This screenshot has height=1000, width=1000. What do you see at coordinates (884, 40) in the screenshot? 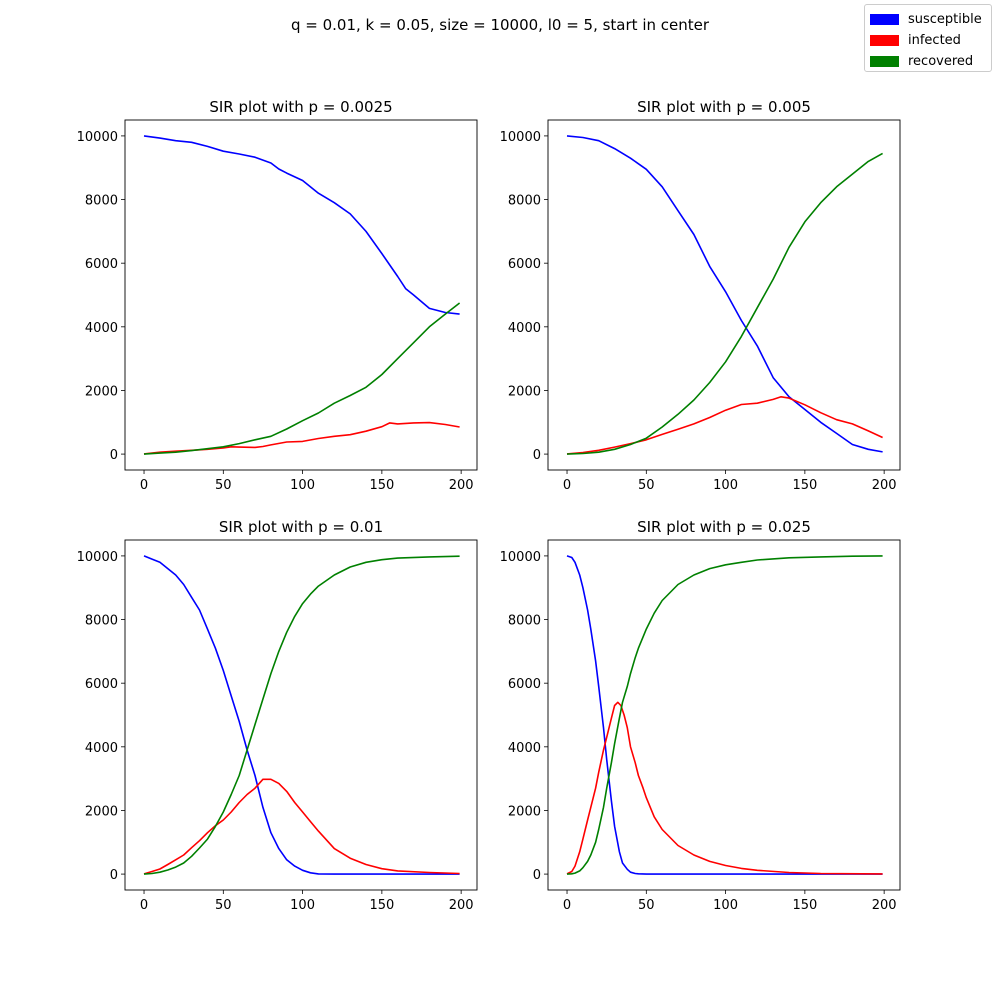
I see `legend-swatch-infected` at bounding box center [884, 40].